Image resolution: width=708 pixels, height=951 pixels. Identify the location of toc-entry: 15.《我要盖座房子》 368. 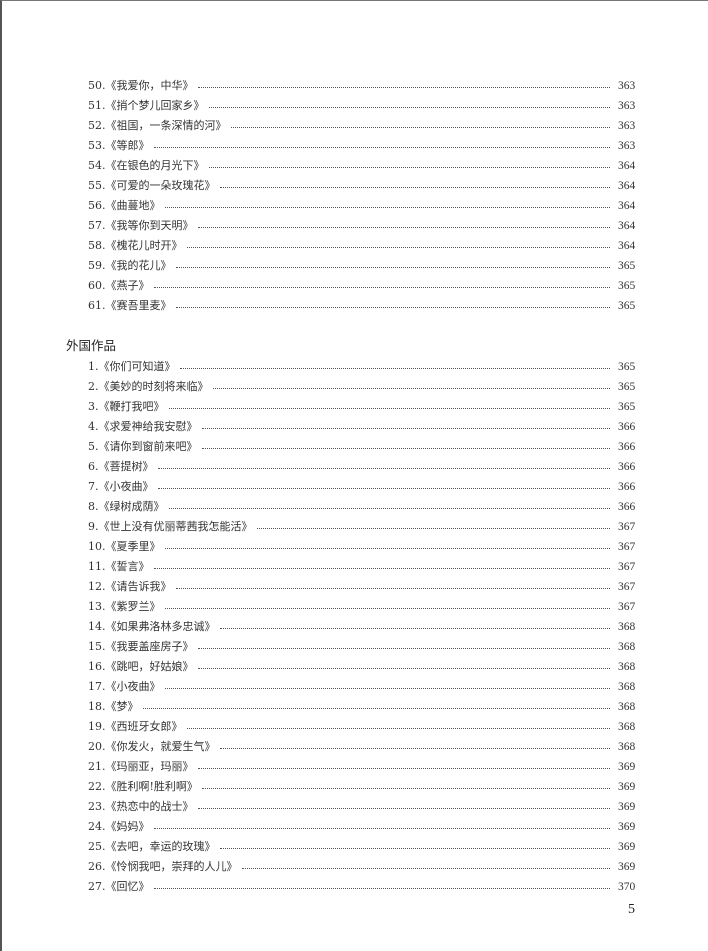
(362, 647).